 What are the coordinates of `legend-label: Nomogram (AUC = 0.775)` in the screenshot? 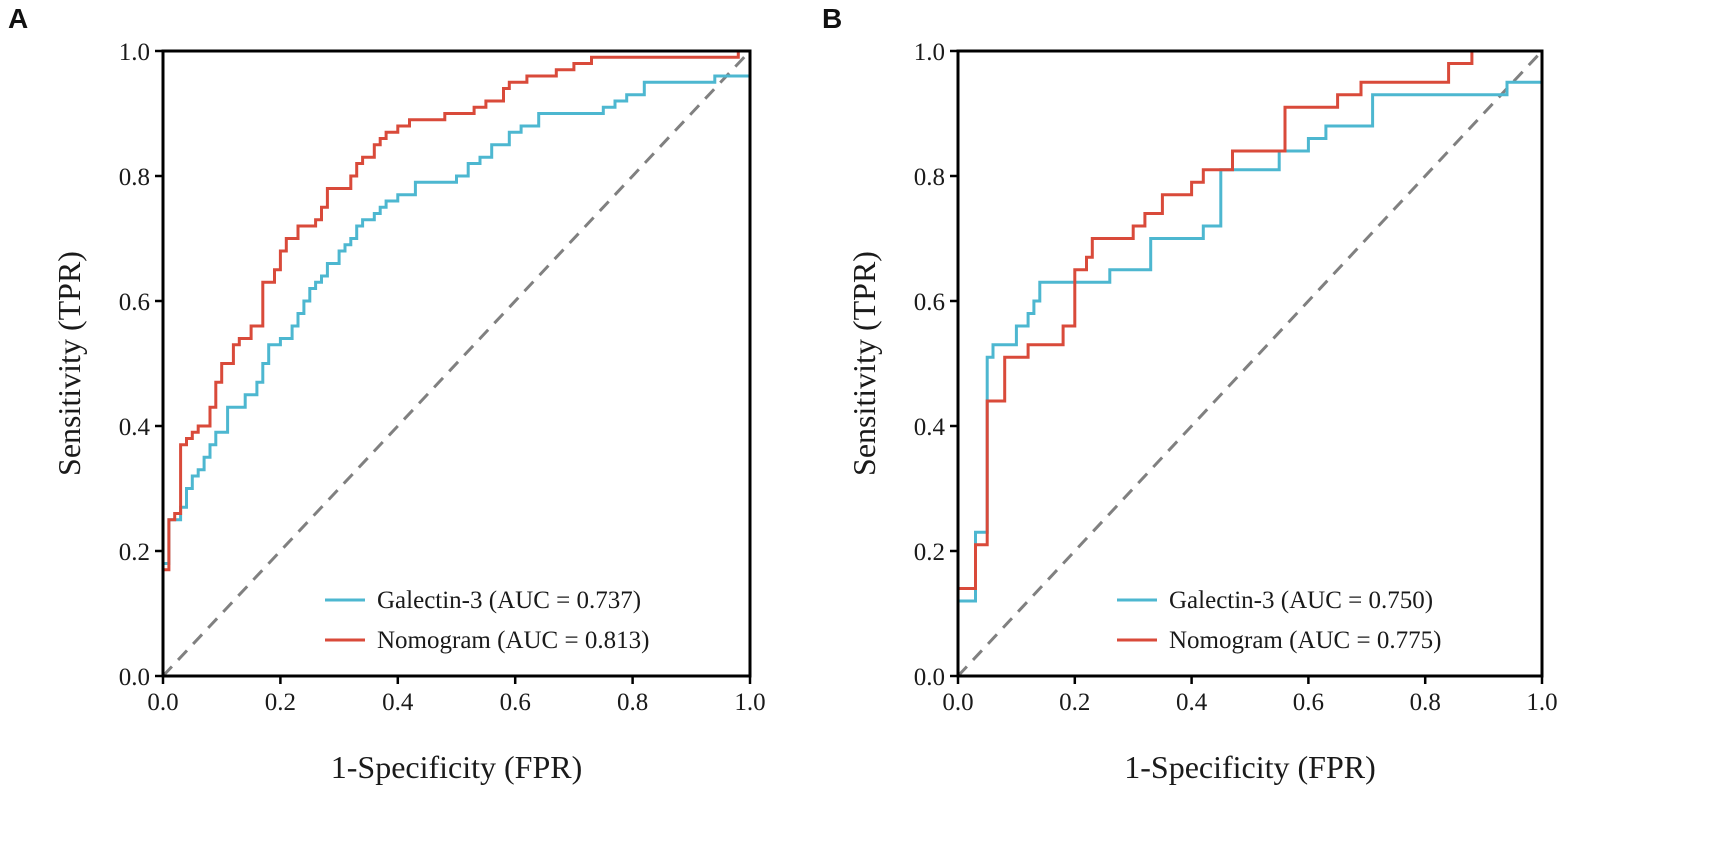 It's located at (1305, 640).